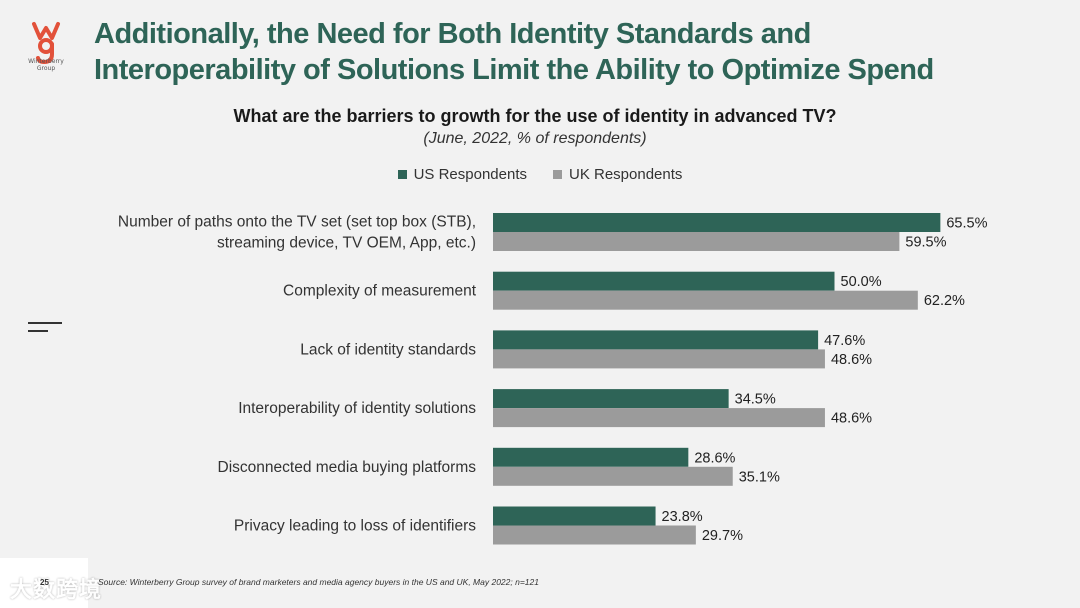 This screenshot has width=1080, height=608. I want to click on legend-swatch-uk, so click(557, 174).